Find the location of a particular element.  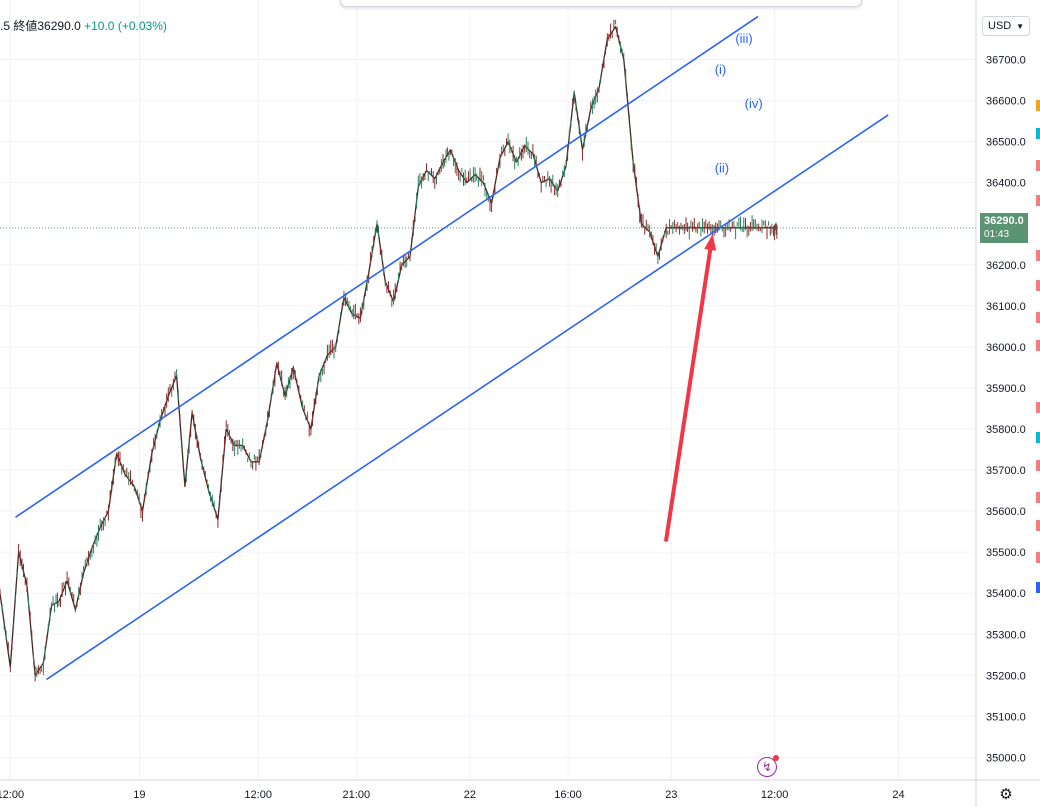

y-tick-label: 35300.0 is located at coordinates (1006, 635).